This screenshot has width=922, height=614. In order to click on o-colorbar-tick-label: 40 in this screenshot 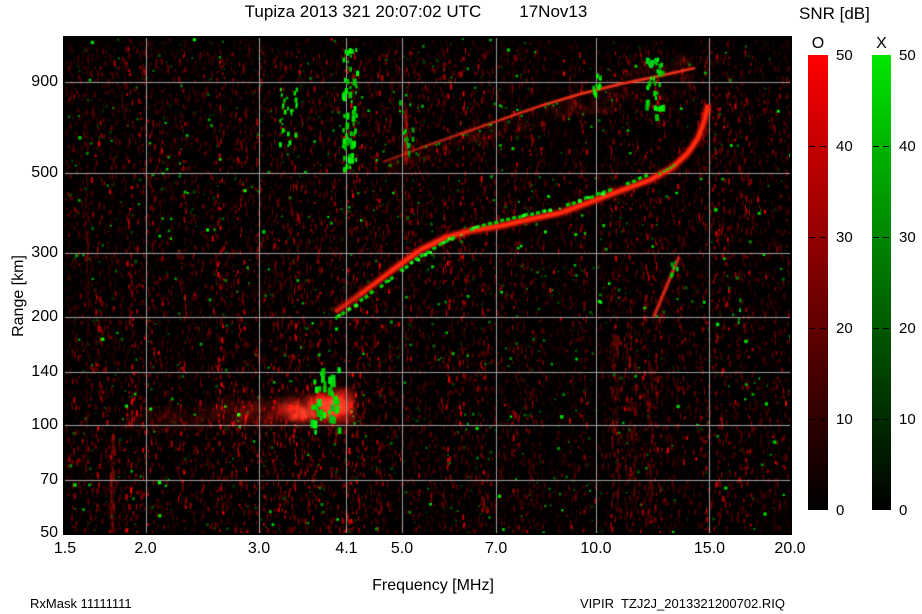, I will do `click(844, 146)`.